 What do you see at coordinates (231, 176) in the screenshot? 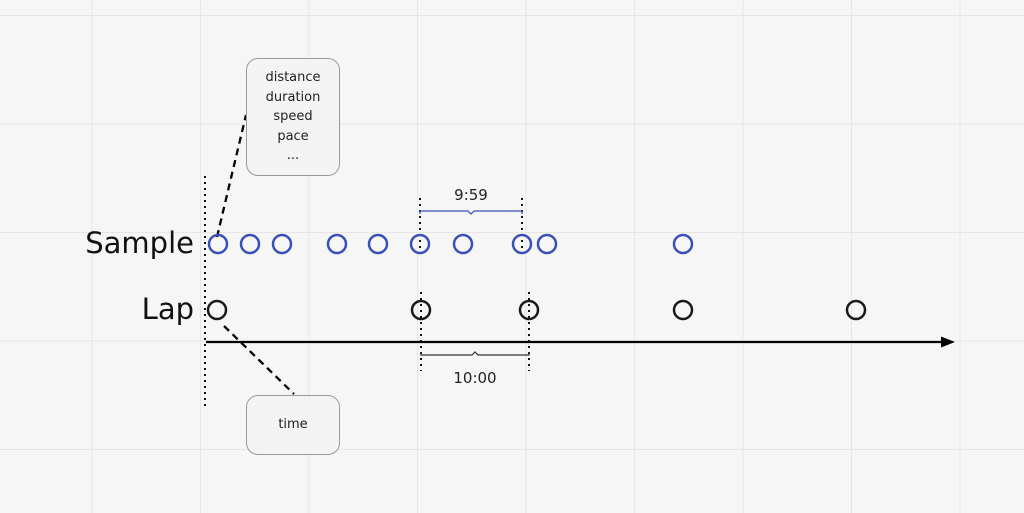
I see `sample-note-connector` at bounding box center [231, 176].